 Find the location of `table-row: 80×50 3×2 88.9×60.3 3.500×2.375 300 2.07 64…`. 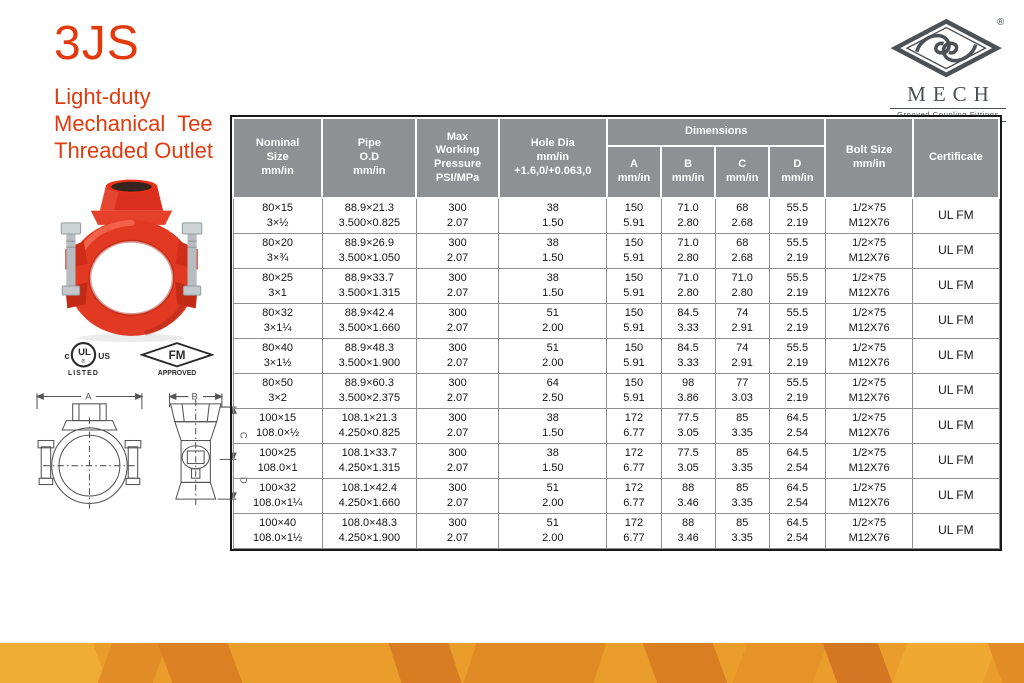

table-row: 80×50 3×2 88.9×60.3 3.500×2.375 300 2.07 64… is located at coordinates (616, 390).